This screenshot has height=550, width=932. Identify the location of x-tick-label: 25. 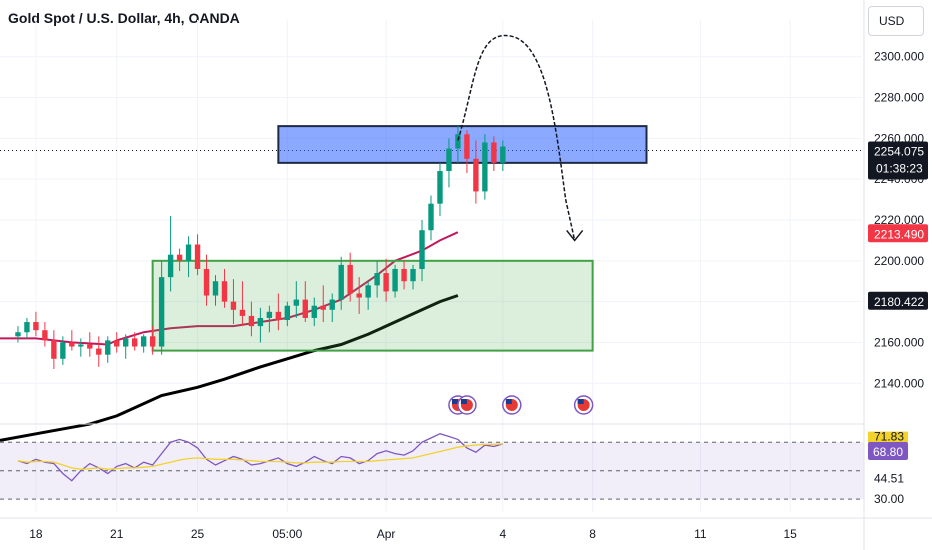
(198, 534).